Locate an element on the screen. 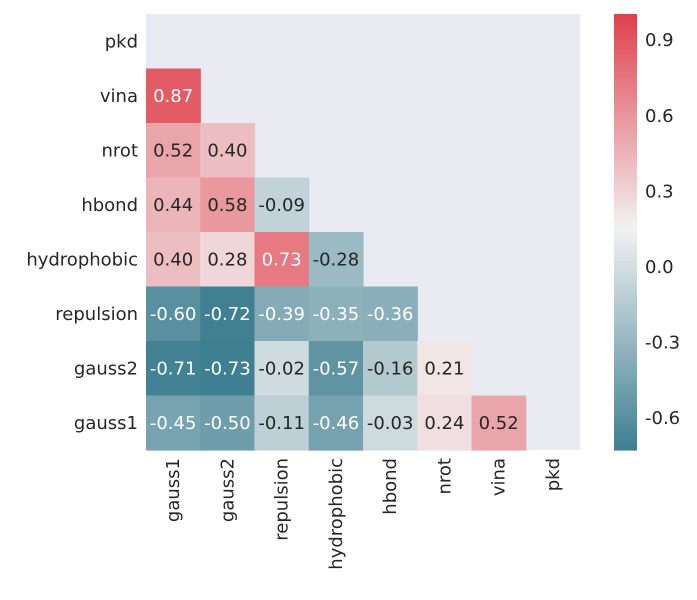 The image size is (697, 600). heatmap-cell-hbond-gauss1 is located at coordinates (173, 205).